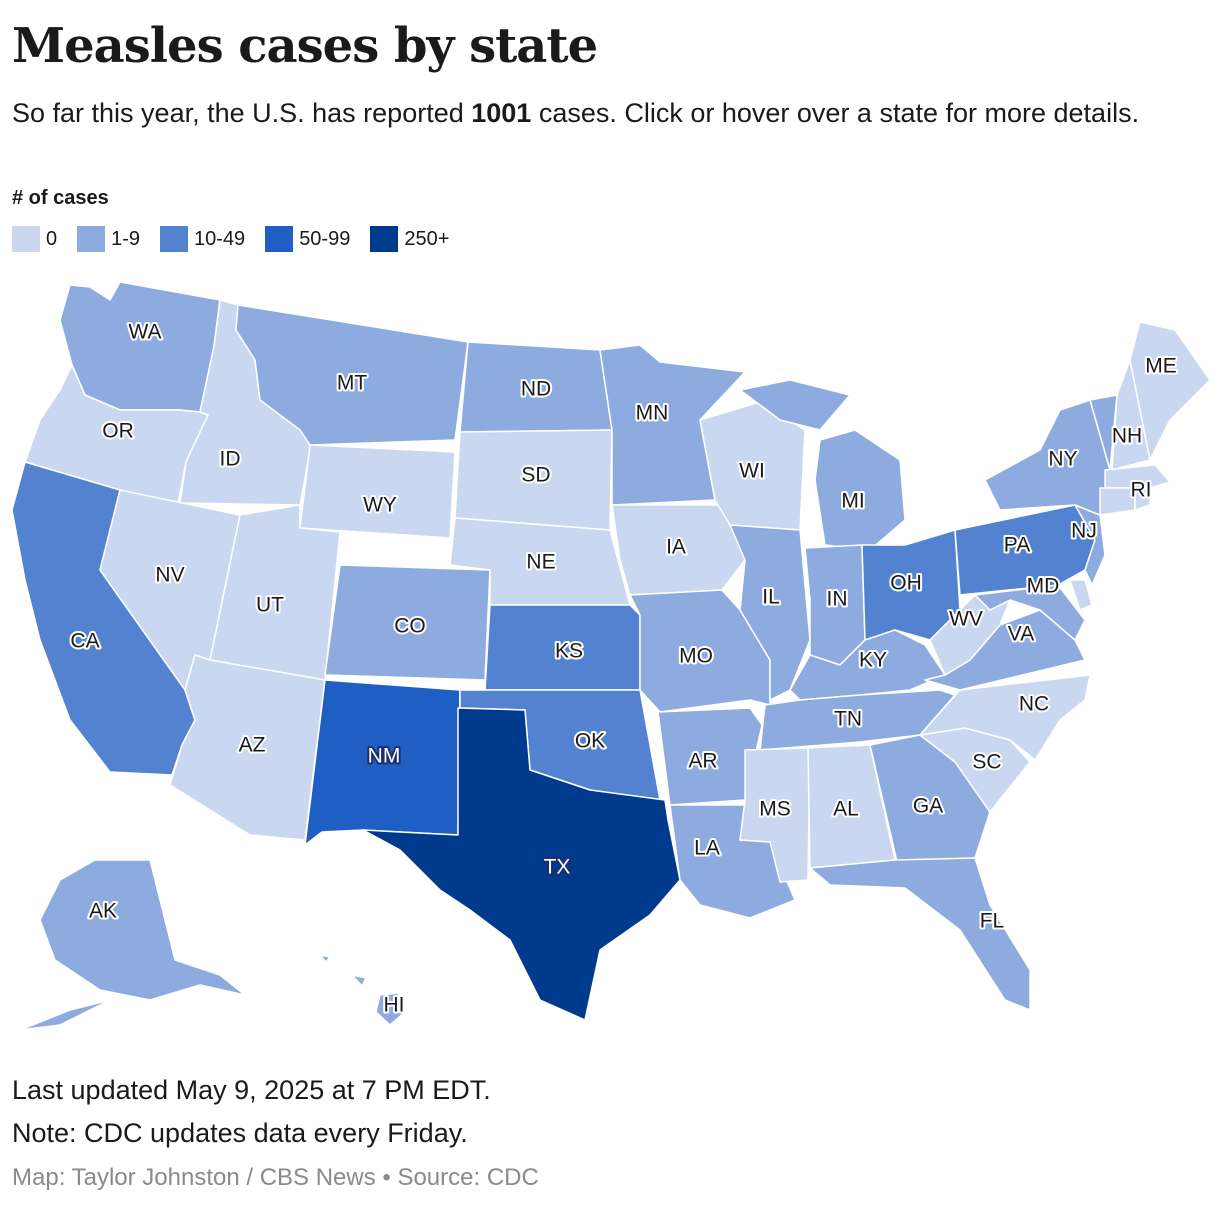 This screenshot has width=1220, height=1208. What do you see at coordinates (1127, 436) in the screenshot?
I see `state-label-nh: NH` at bounding box center [1127, 436].